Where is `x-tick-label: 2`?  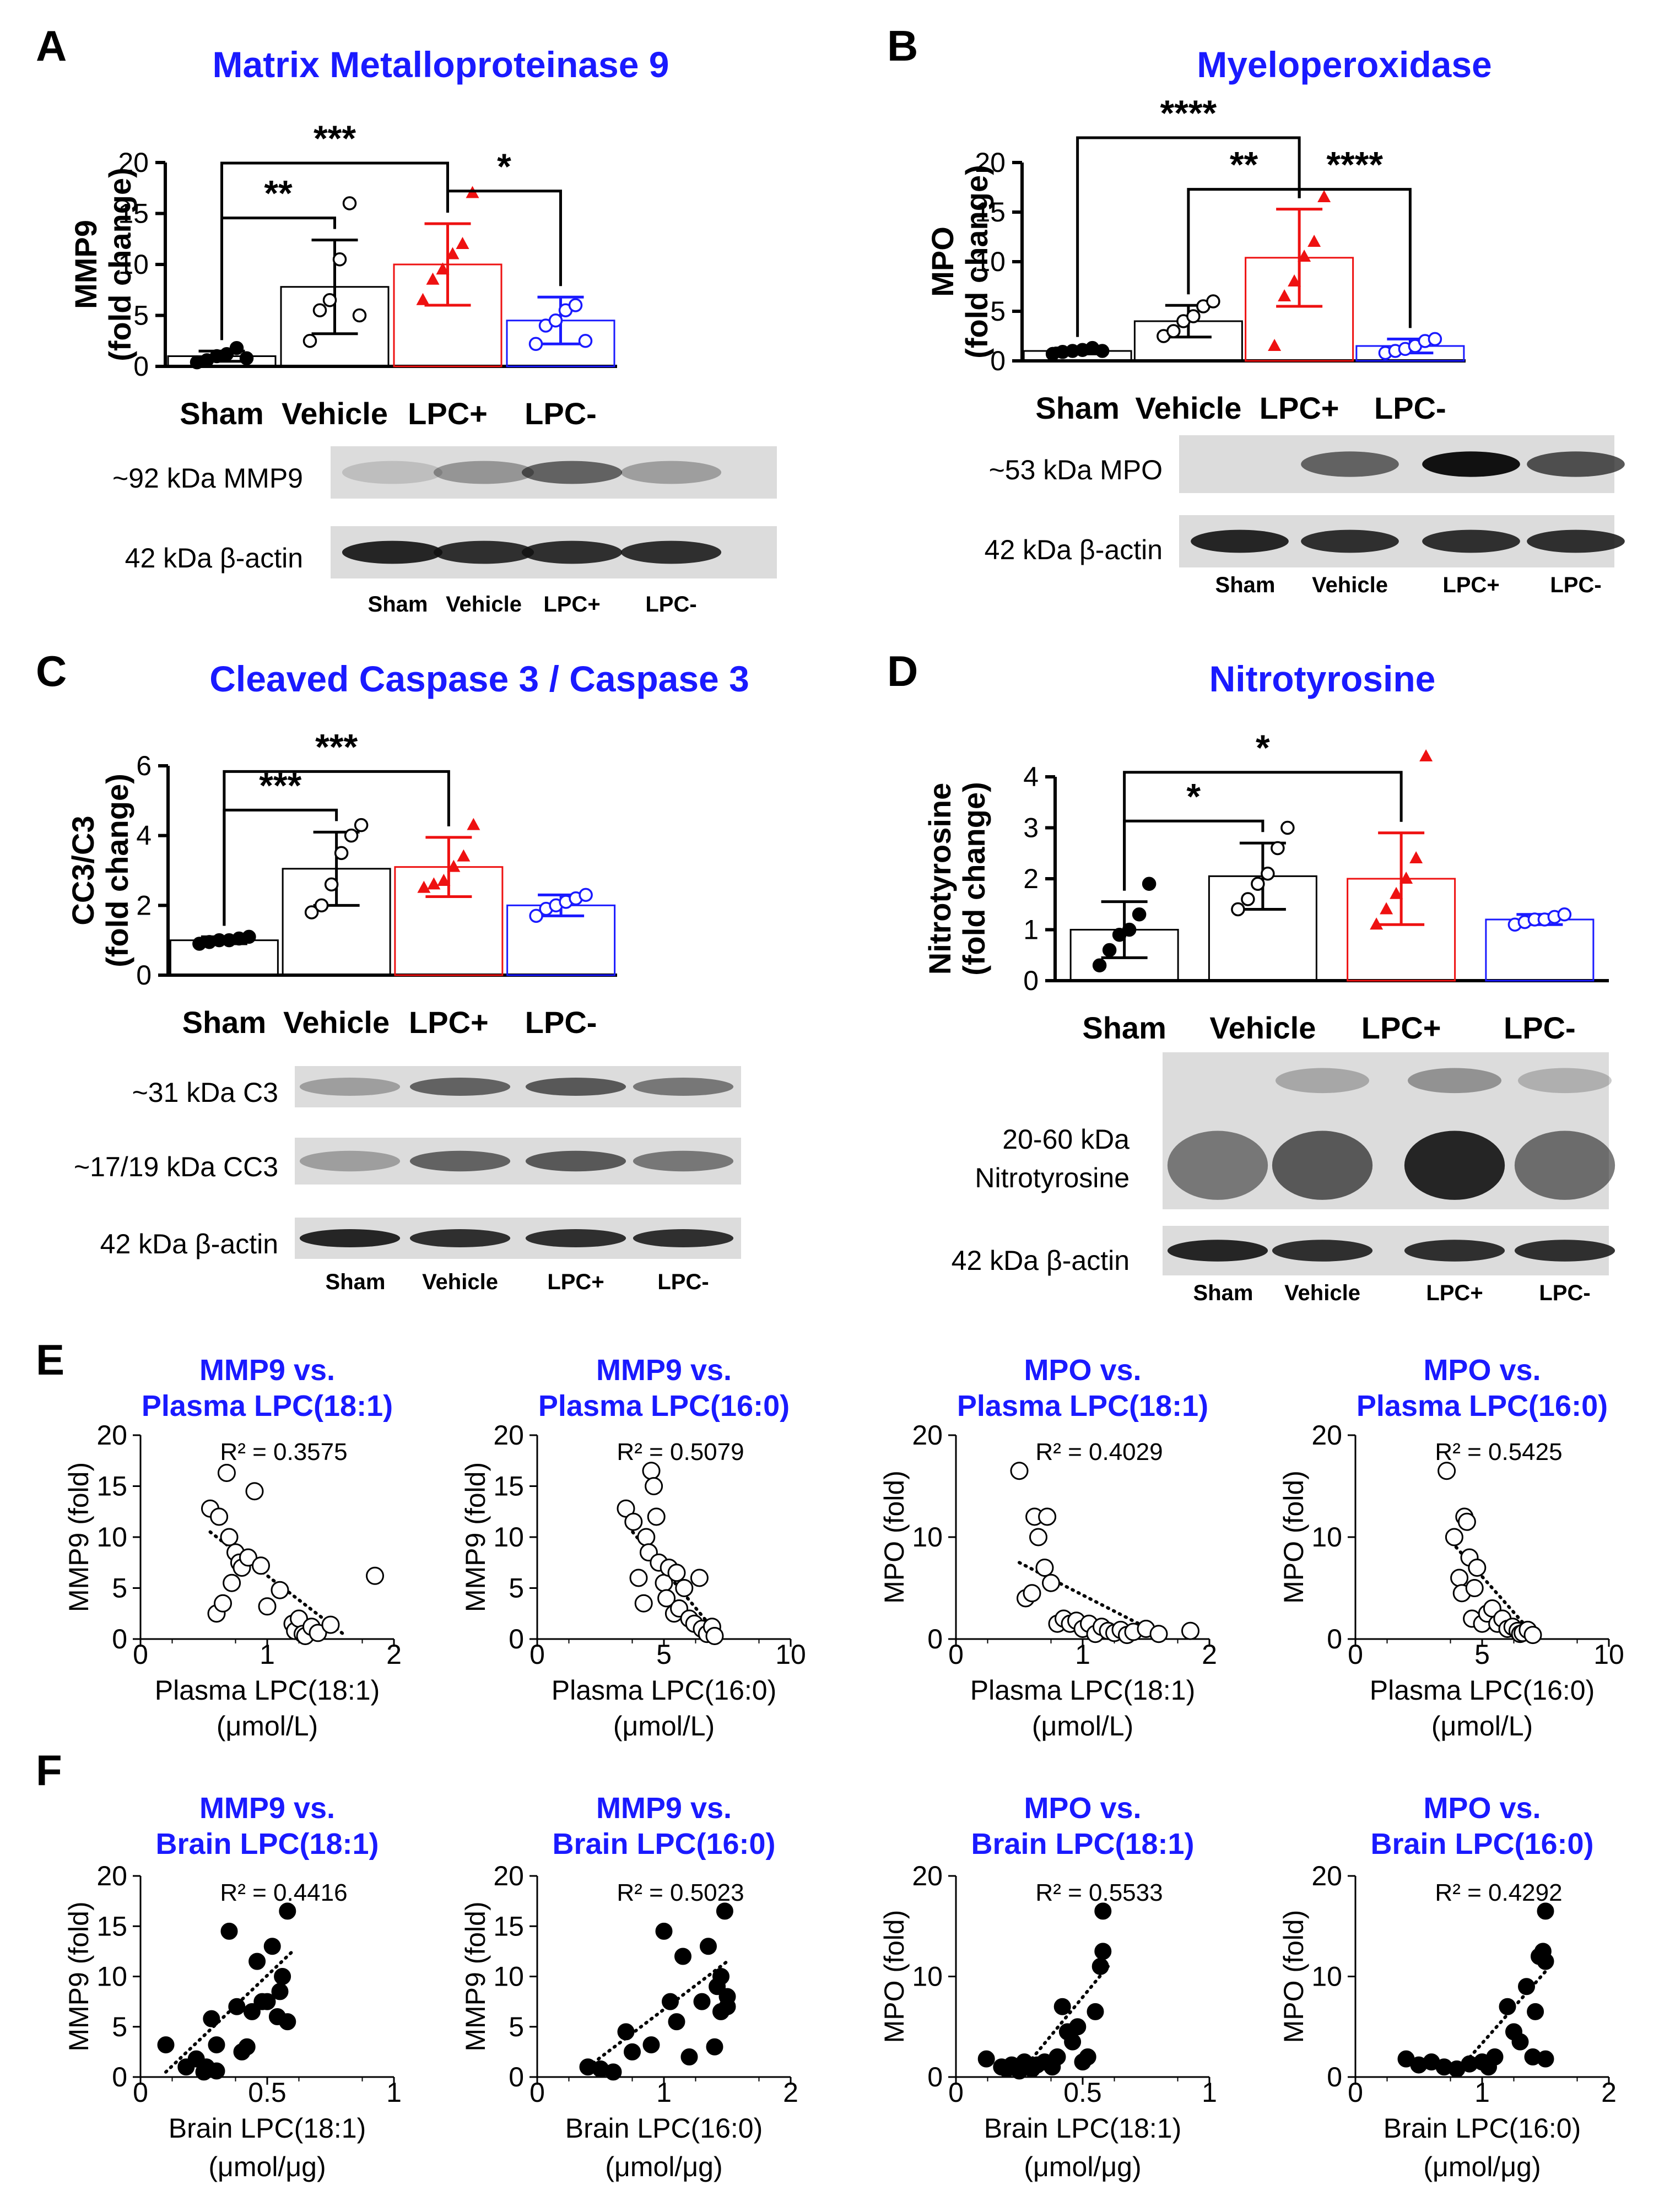 x-tick-label: 2 is located at coordinates (394, 1655).